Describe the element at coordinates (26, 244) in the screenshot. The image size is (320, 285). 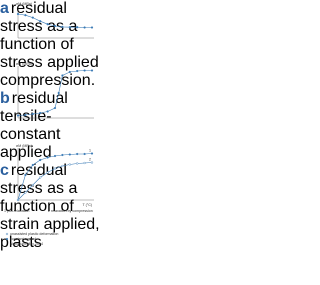
I see `legend-text: aluminum alloy 2014` at that location.